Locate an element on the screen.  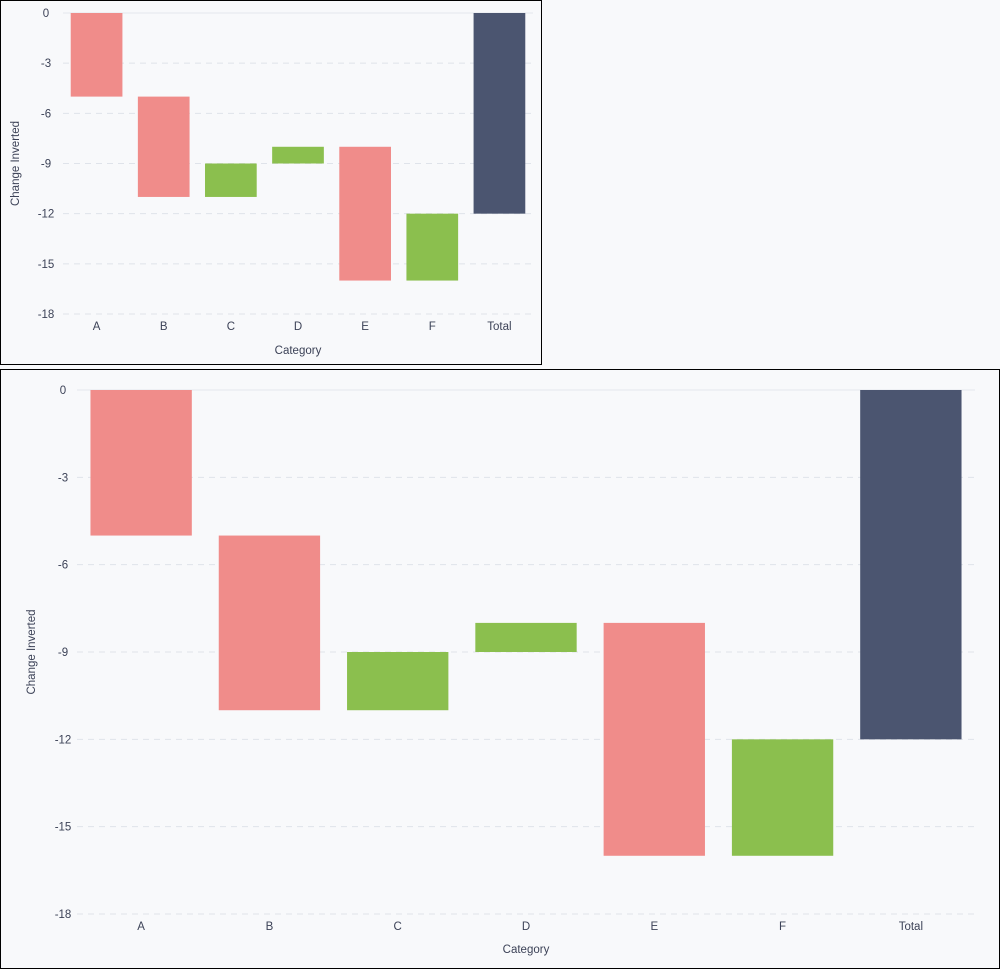
large-chart-y-tick-label: -3 is located at coordinates (63, 478).